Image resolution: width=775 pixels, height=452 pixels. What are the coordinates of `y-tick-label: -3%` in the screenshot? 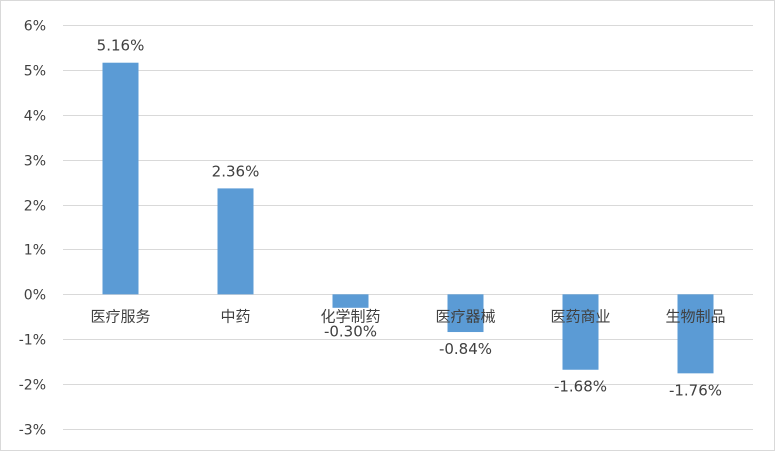 It's located at (32, 431).